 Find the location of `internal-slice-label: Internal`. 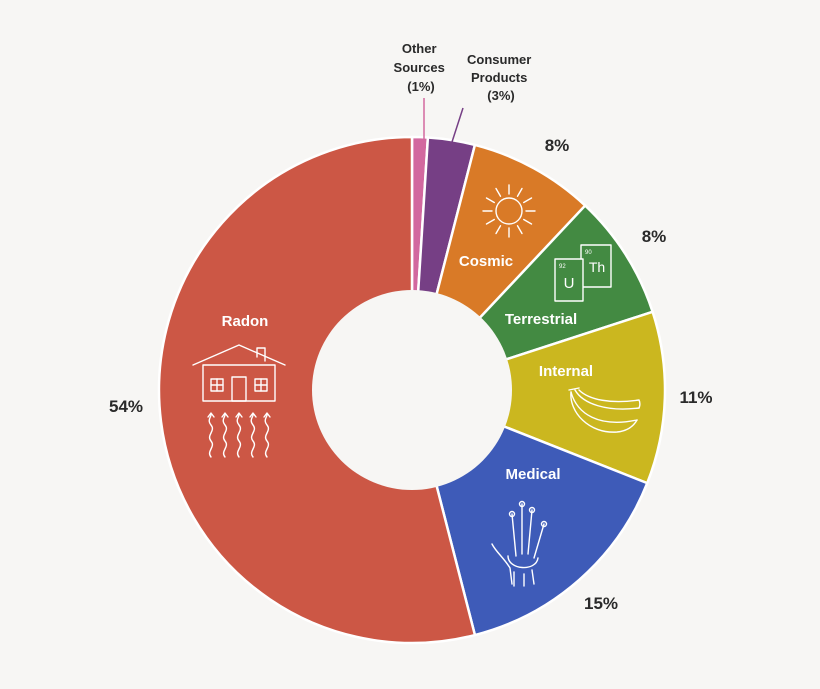

internal-slice-label: Internal is located at coordinates (566, 371).